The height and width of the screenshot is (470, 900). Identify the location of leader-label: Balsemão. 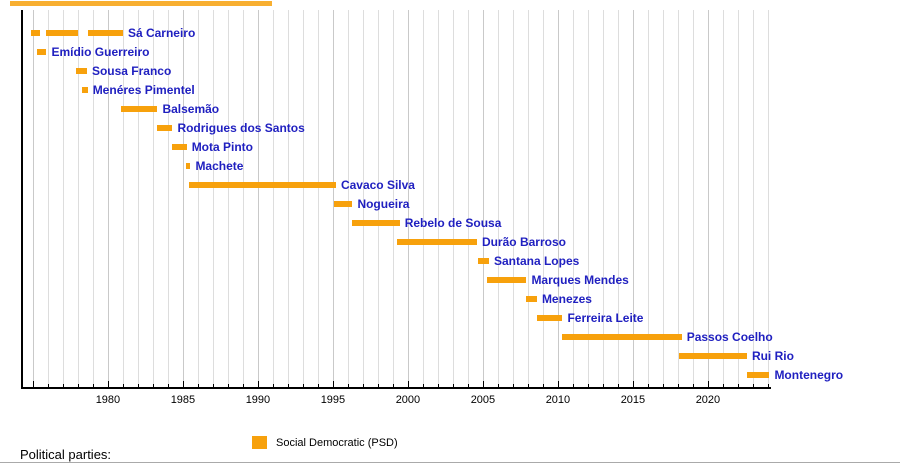
(191, 109).